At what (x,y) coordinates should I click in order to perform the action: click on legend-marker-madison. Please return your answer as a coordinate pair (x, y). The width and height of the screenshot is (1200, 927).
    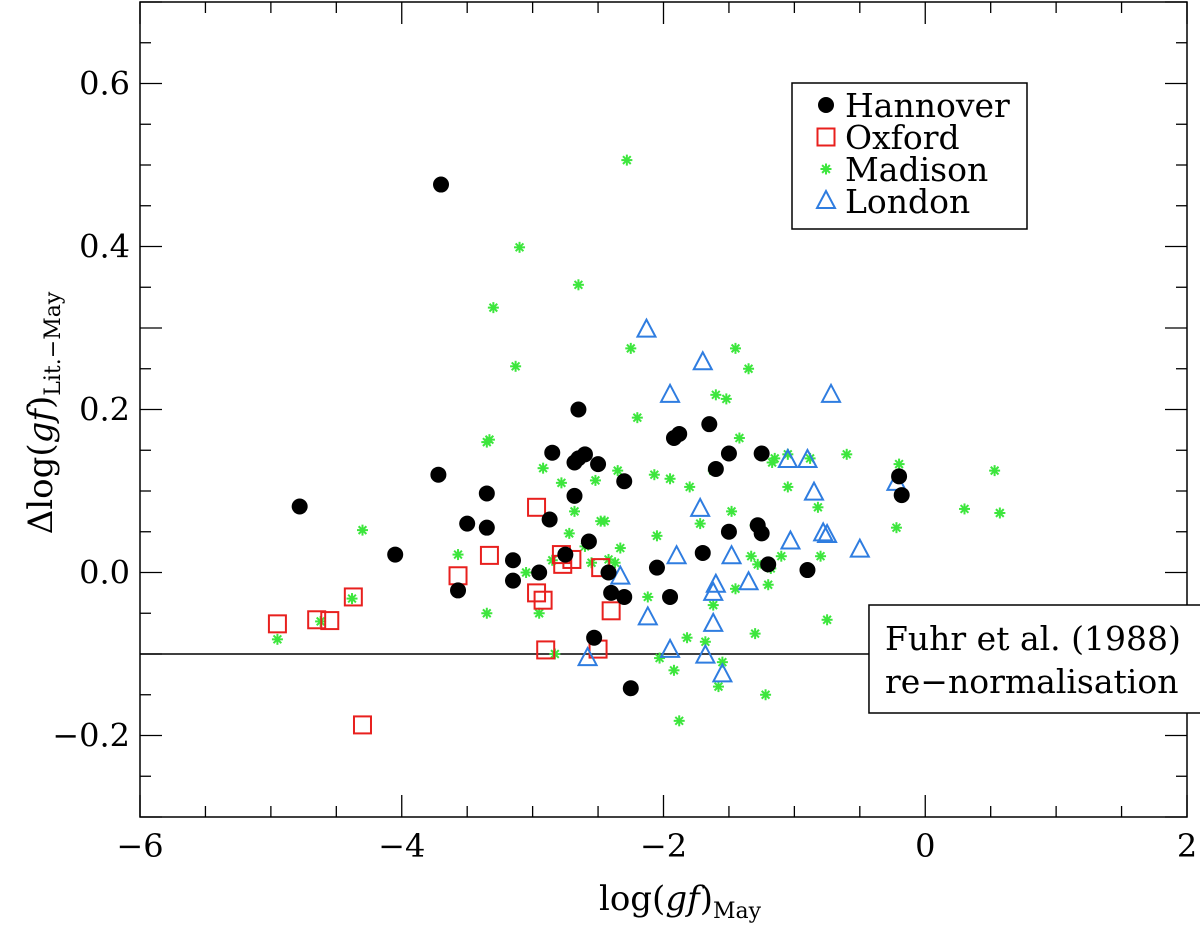
    Looking at the image, I should click on (826, 169).